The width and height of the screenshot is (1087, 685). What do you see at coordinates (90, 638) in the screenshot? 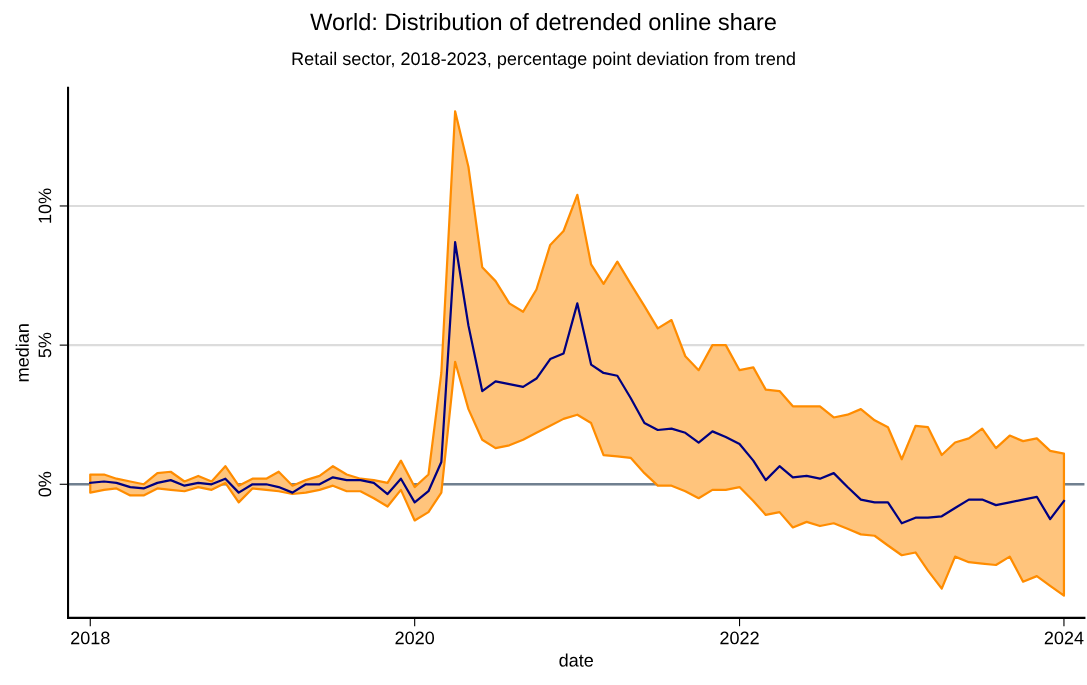
I see `x-tick-label: 2018` at bounding box center [90, 638].